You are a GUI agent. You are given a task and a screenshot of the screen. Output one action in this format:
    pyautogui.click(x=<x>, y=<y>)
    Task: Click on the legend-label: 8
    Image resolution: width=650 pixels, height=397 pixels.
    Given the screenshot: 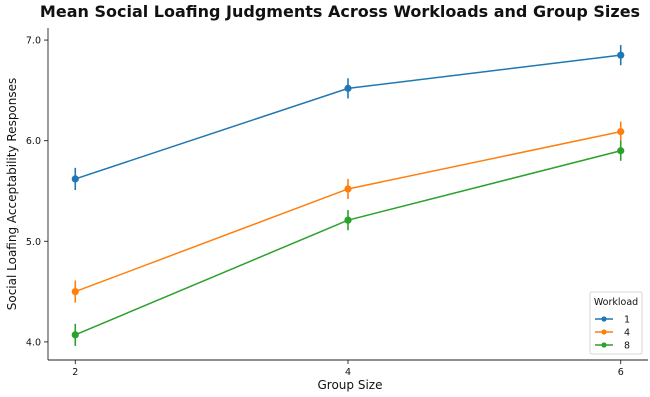 What is the action you would take?
    pyautogui.click(x=627, y=346)
    